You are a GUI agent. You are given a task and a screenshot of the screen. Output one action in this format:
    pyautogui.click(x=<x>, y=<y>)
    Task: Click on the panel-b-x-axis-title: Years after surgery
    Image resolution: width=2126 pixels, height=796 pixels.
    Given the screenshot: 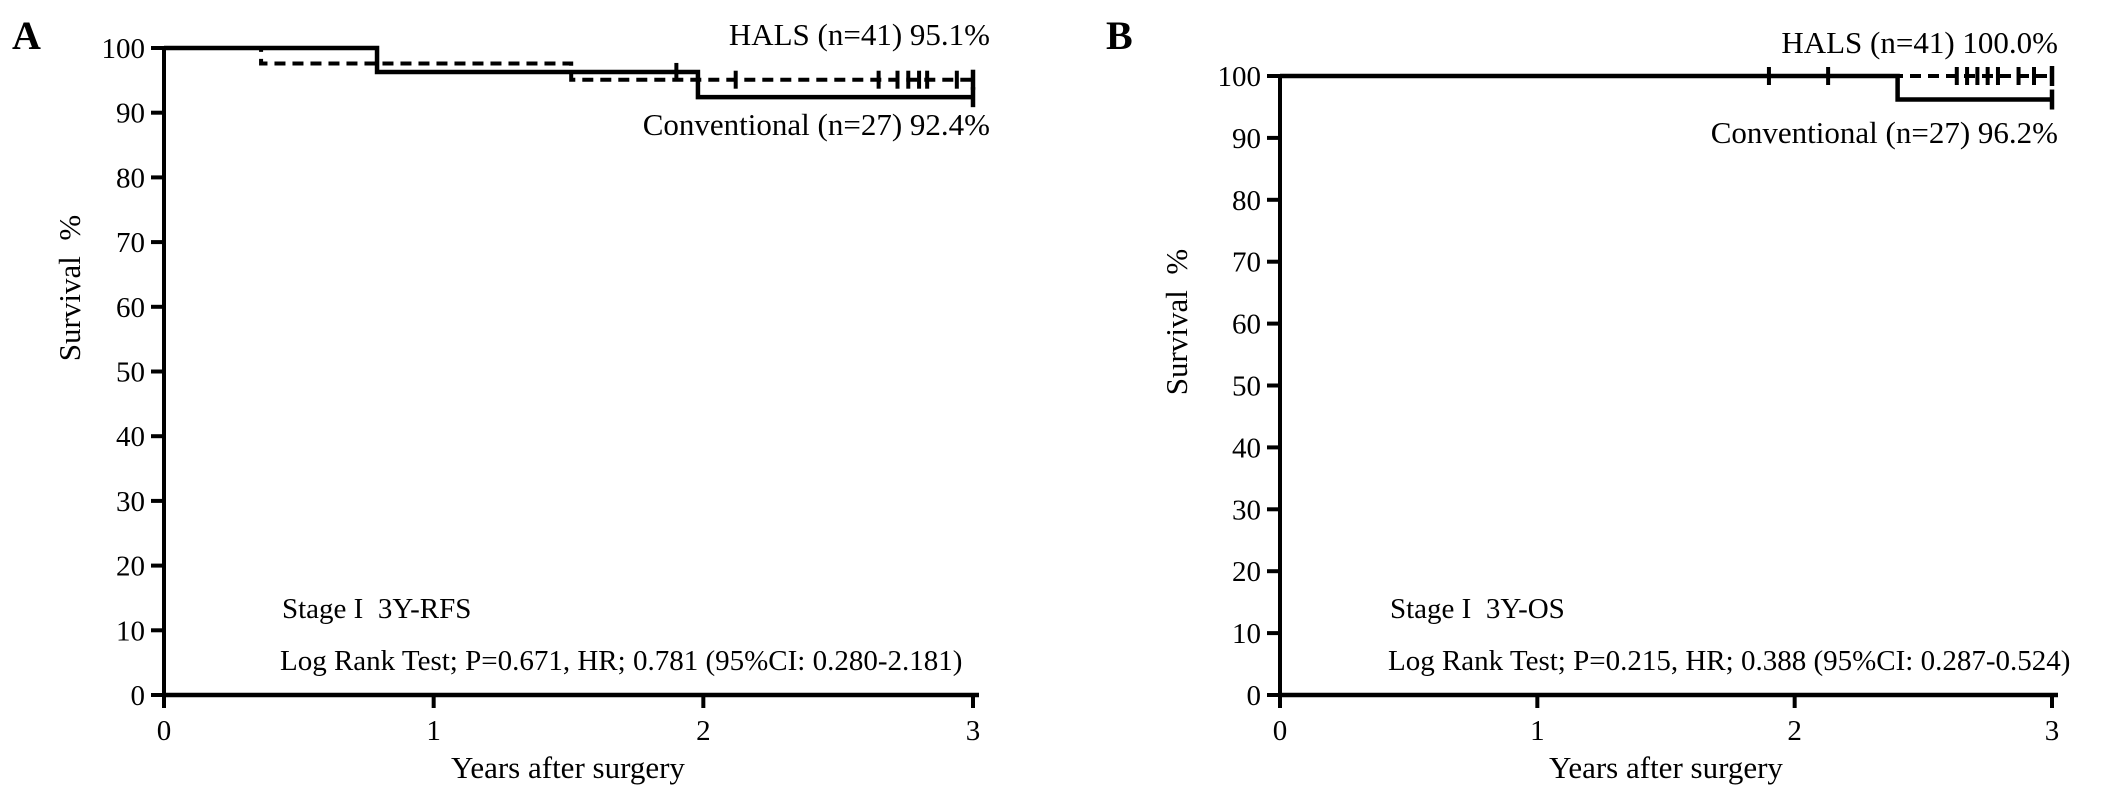 What is the action you would take?
    pyautogui.click(x=1666, y=767)
    